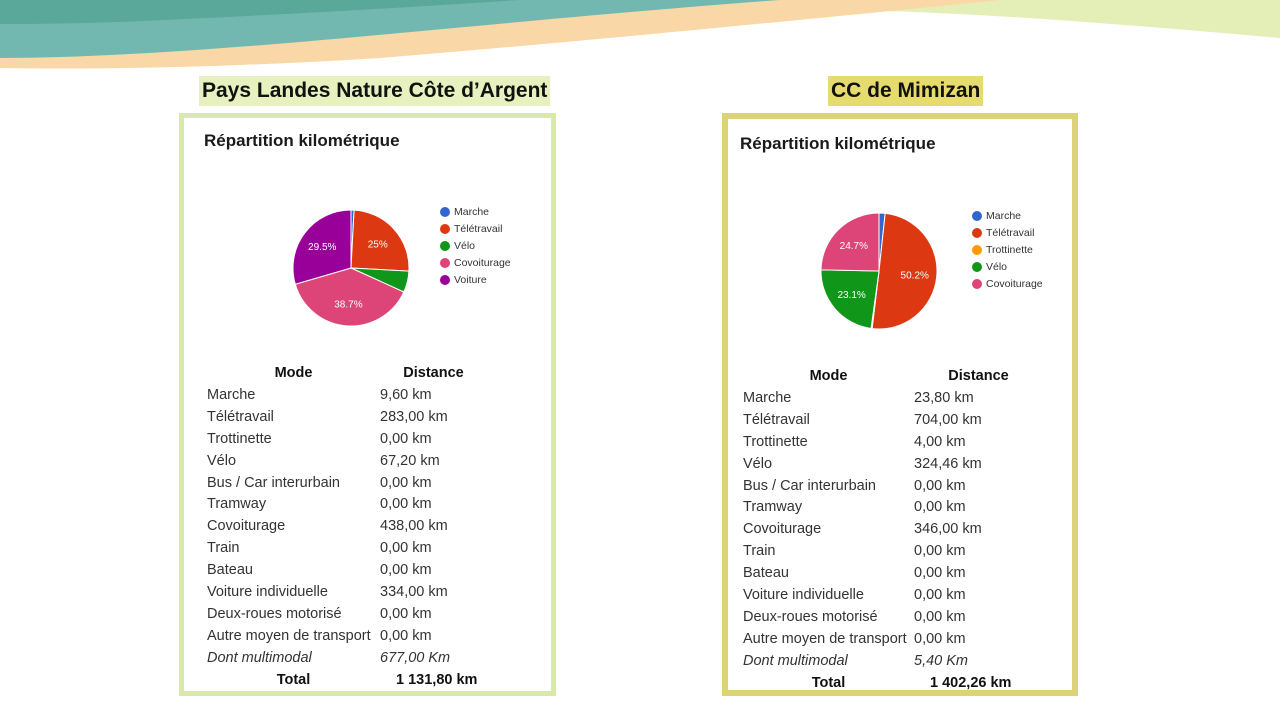 The image size is (1280, 720). Describe the element at coordinates (246, 526) in the screenshot. I see `mode-cell: Covoiturage` at that location.